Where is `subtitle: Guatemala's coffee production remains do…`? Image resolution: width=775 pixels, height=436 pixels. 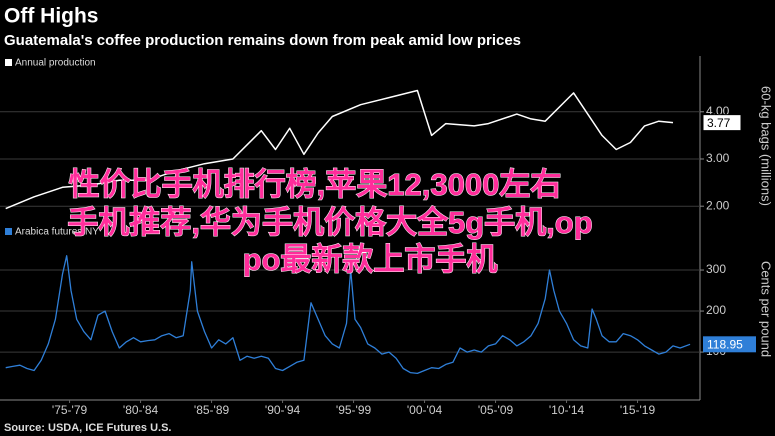 subtitle: Guatemala's coffee production remains do… is located at coordinates (262, 40).